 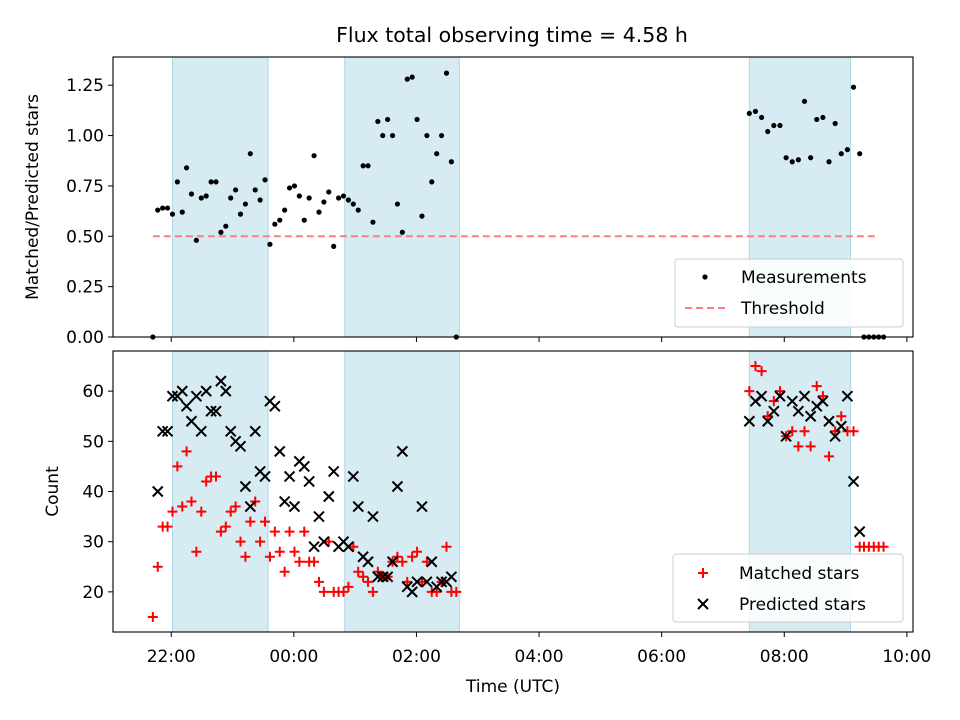 What do you see at coordinates (85, 338) in the screenshot?
I see `y-tick-label: 0.00` at bounding box center [85, 338].